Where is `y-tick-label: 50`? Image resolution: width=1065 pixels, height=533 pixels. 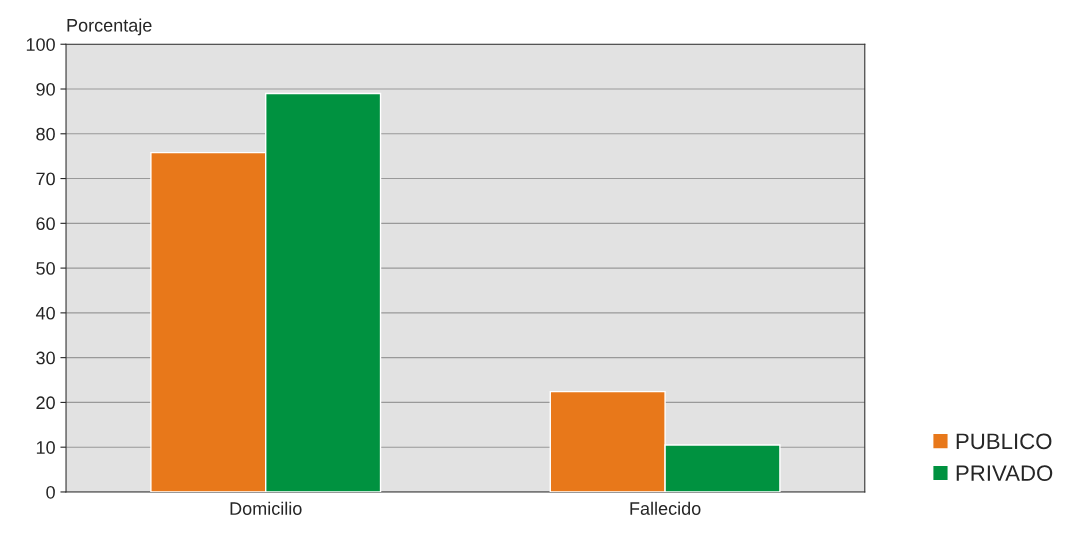 y-tick-label: 50 is located at coordinates (45, 268).